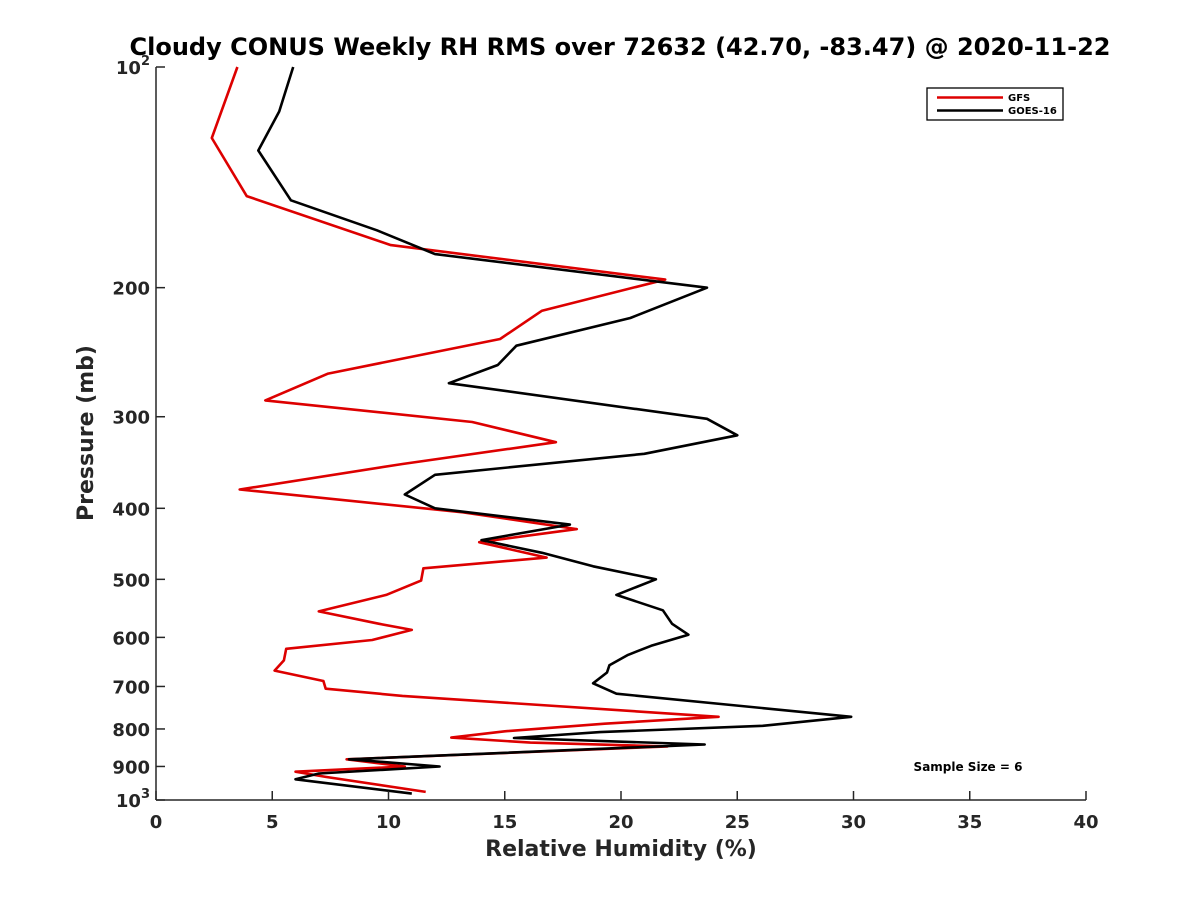  I want to click on y-axis-label: Pressure (mb), so click(86, 433).